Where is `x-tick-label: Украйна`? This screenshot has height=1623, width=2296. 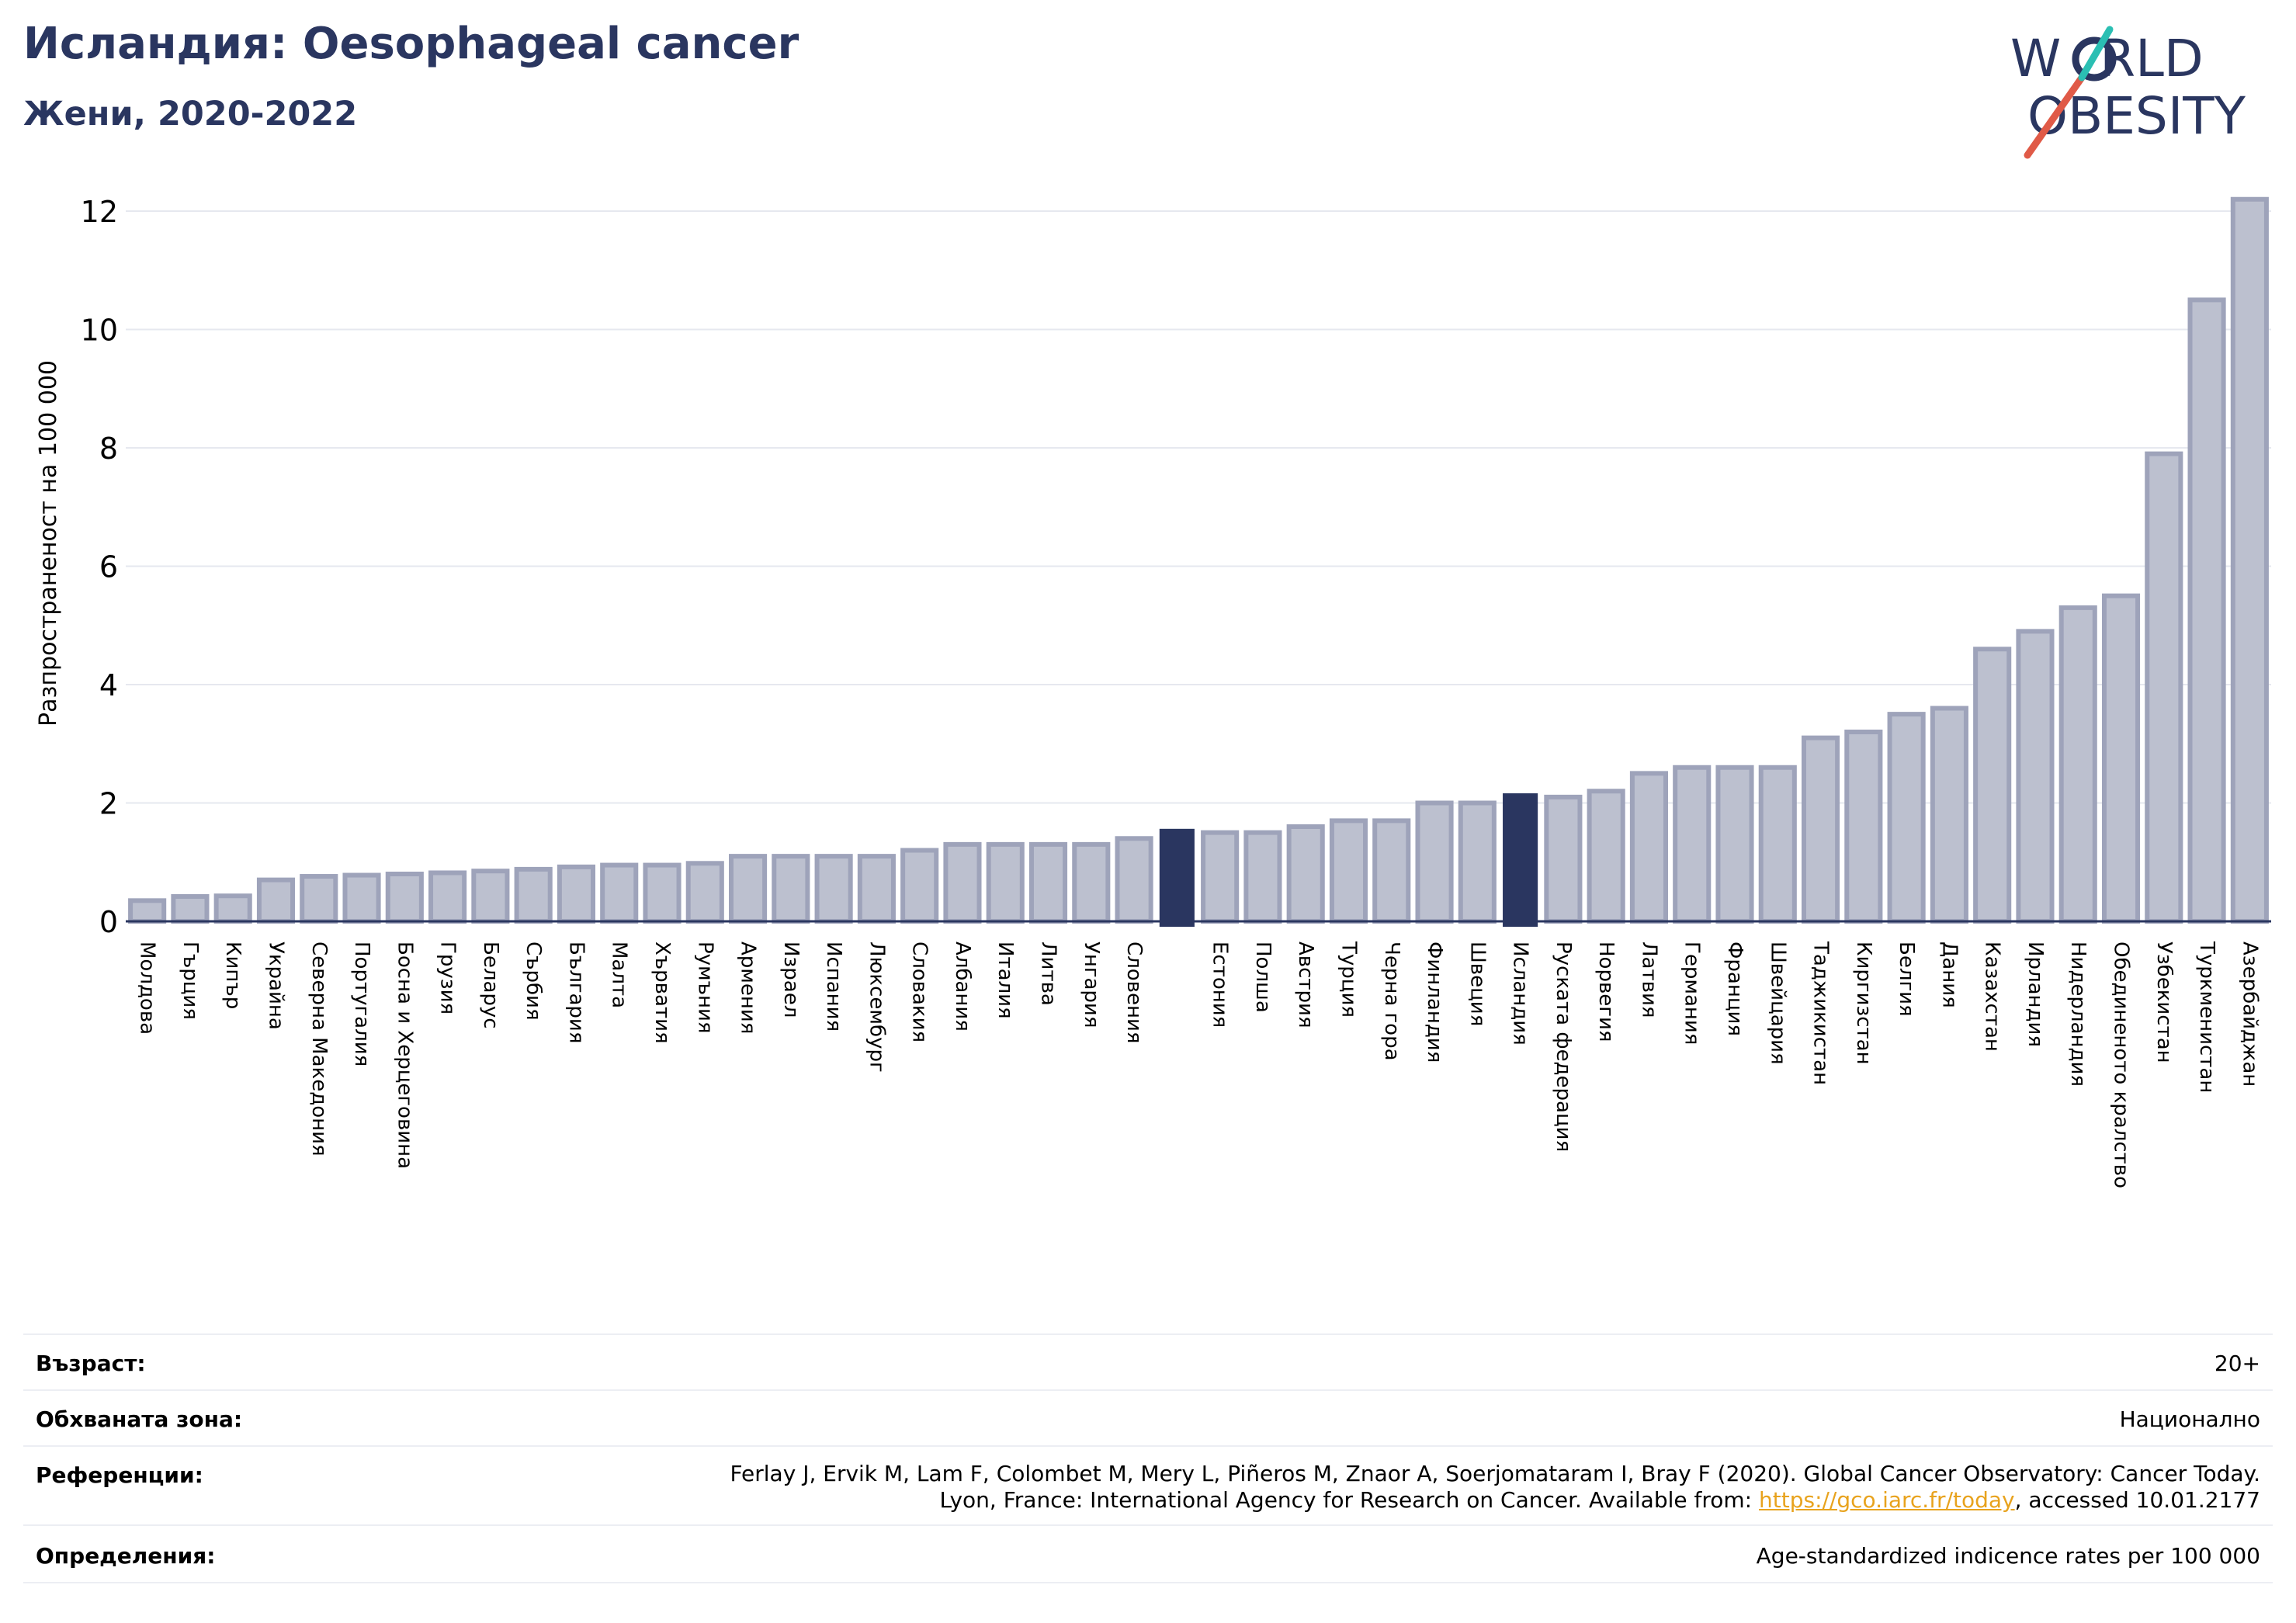 x-tick-label: Украйна is located at coordinates (275, 986).